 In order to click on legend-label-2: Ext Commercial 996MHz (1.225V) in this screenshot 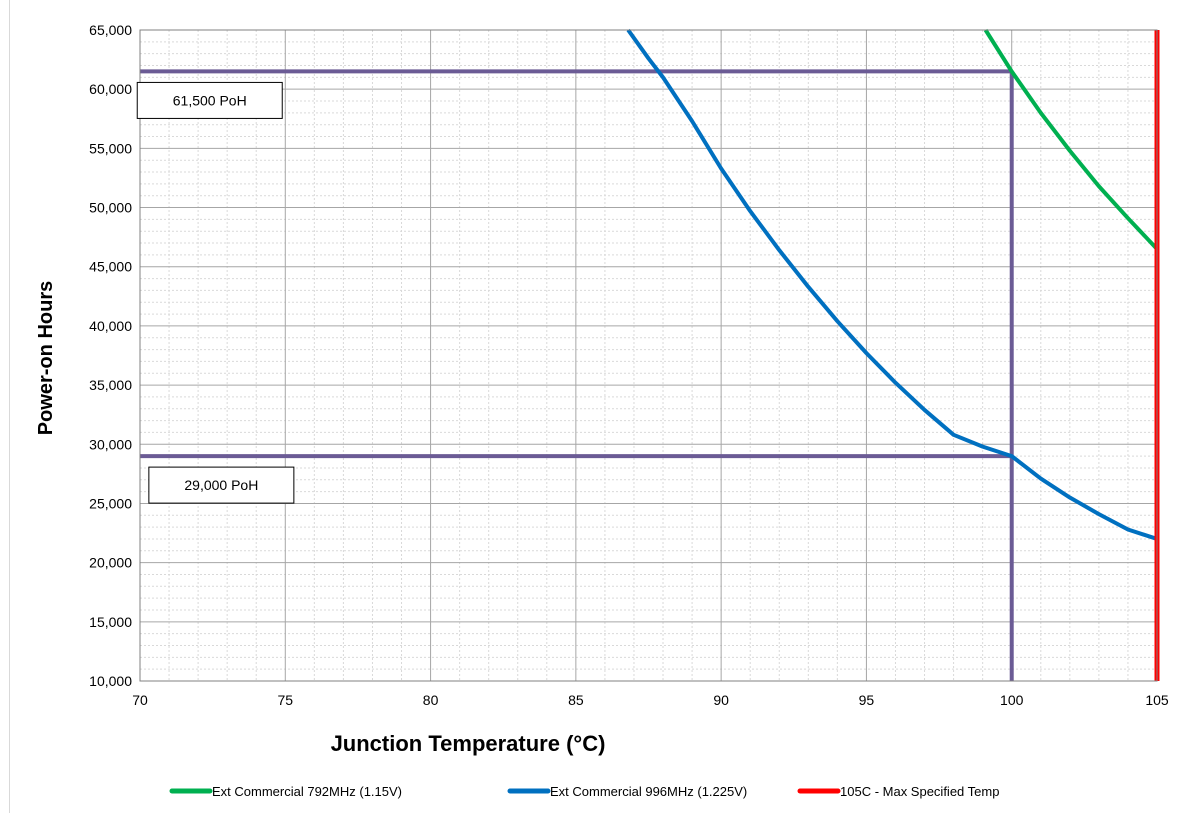, I will do `click(648, 791)`.